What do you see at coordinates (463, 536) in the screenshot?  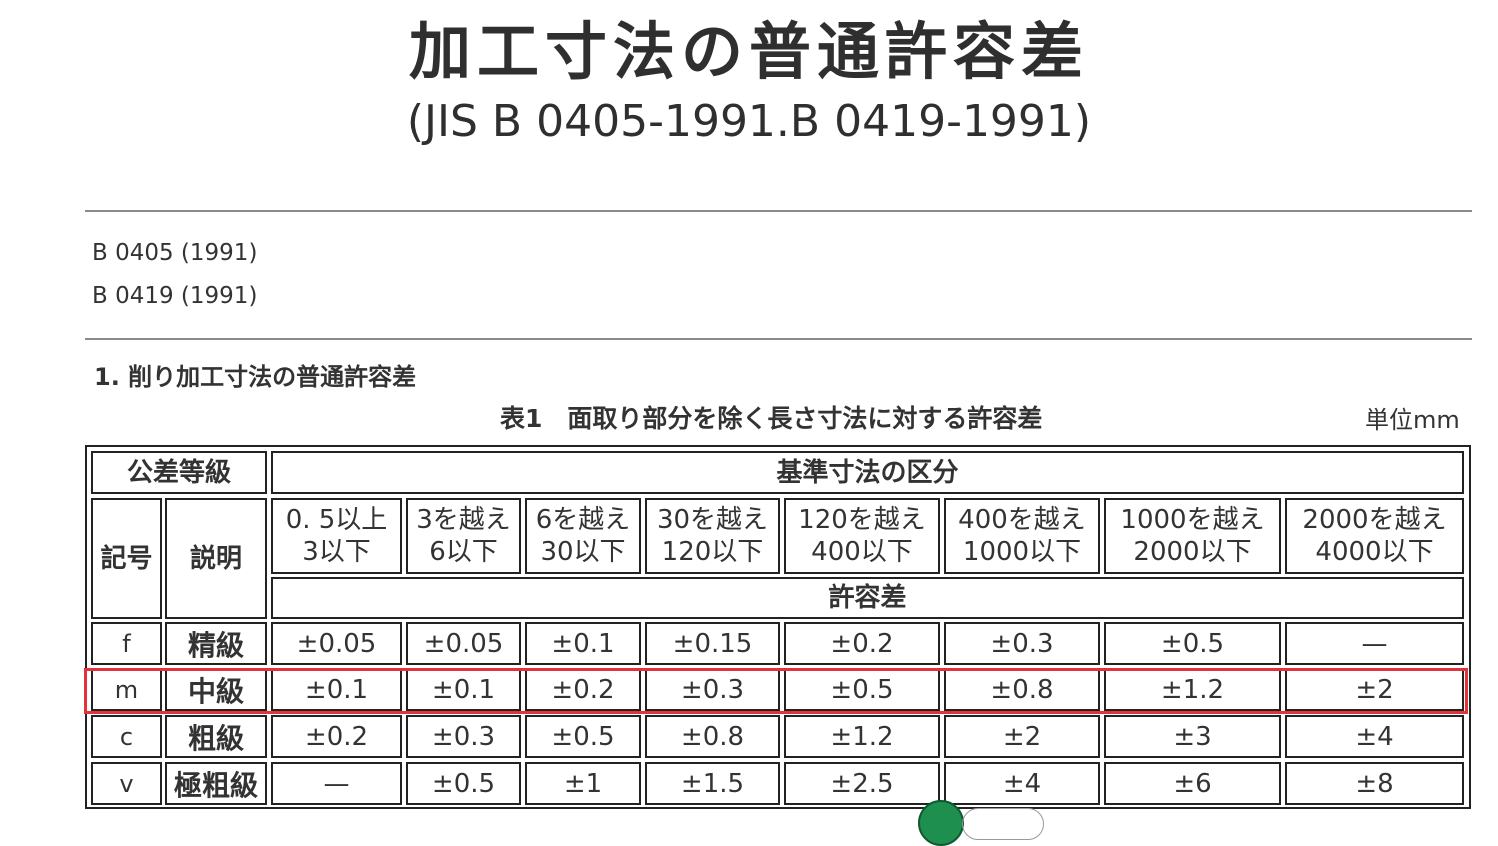 I see `range-header: 3を越え 6以下` at bounding box center [463, 536].